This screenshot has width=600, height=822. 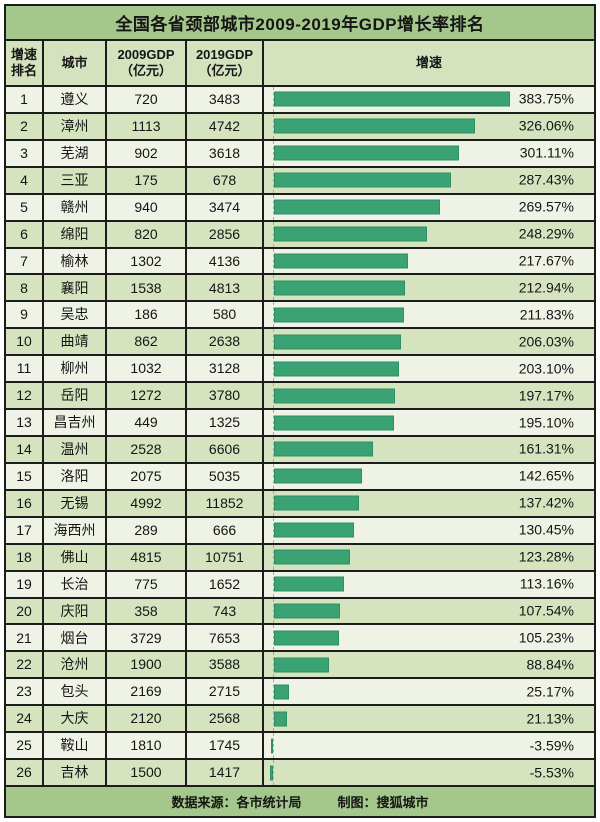 What do you see at coordinates (75, 369) in the screenshot?
I see `city-cell: 柳州` at bounding box center [75, 369].